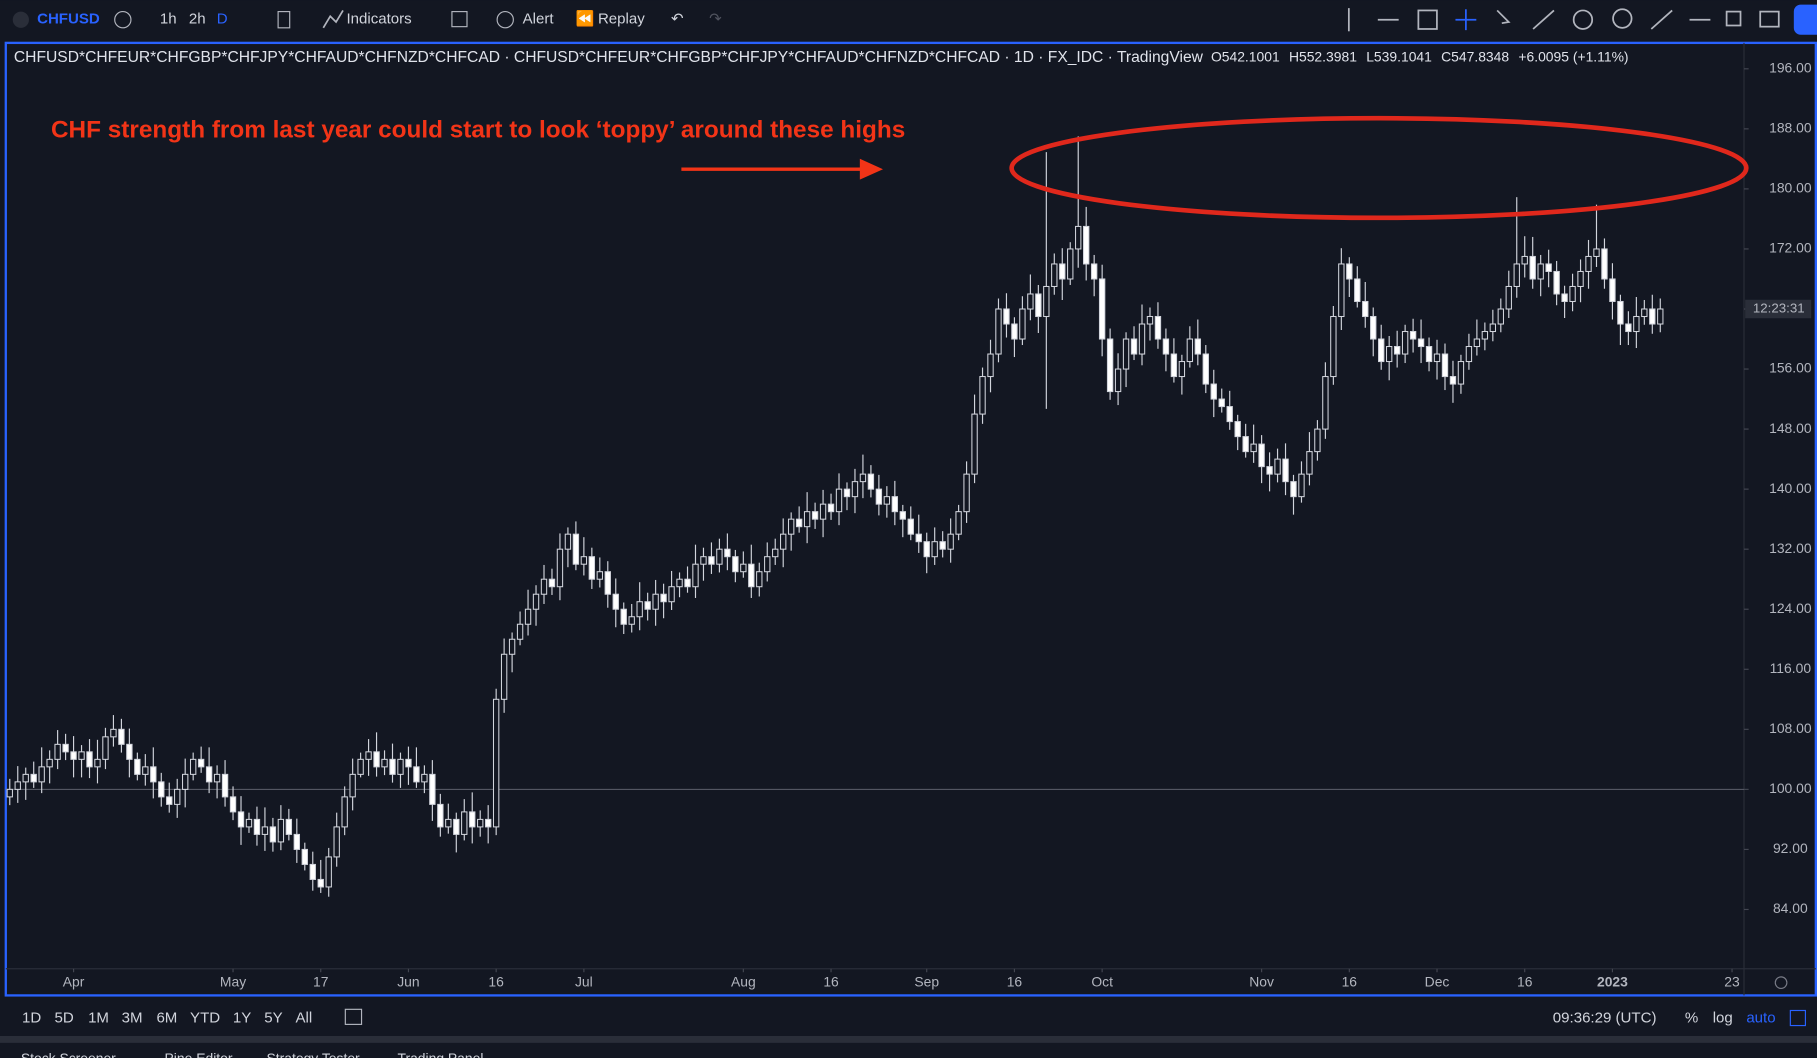 The image size is (1817, 1058). Describe the element at coordinates (68, 19) in the screenshot. I see `symbol: CHFUSD` at that location.